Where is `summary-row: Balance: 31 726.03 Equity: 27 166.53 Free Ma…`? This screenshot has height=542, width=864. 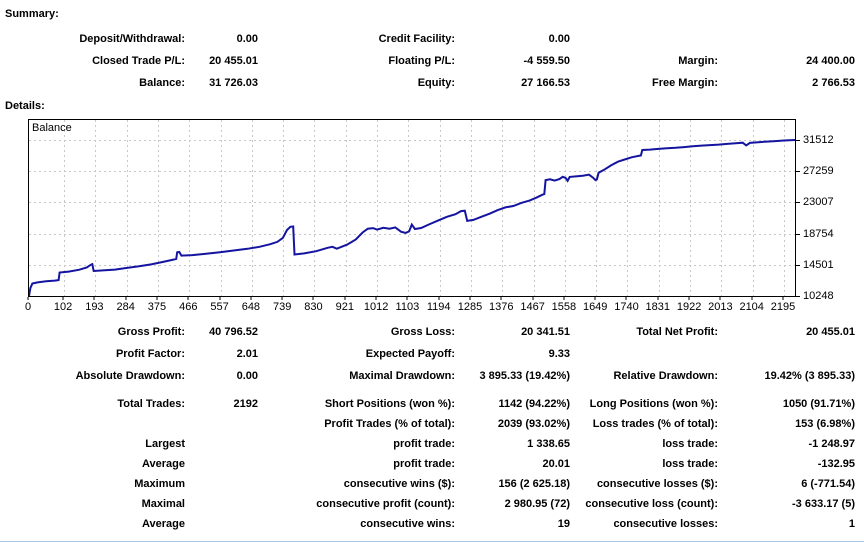 summary-row: Balance: 31 726.03 Equity: 27 166.53 Free Ma… is located at coordinates (432, 83).